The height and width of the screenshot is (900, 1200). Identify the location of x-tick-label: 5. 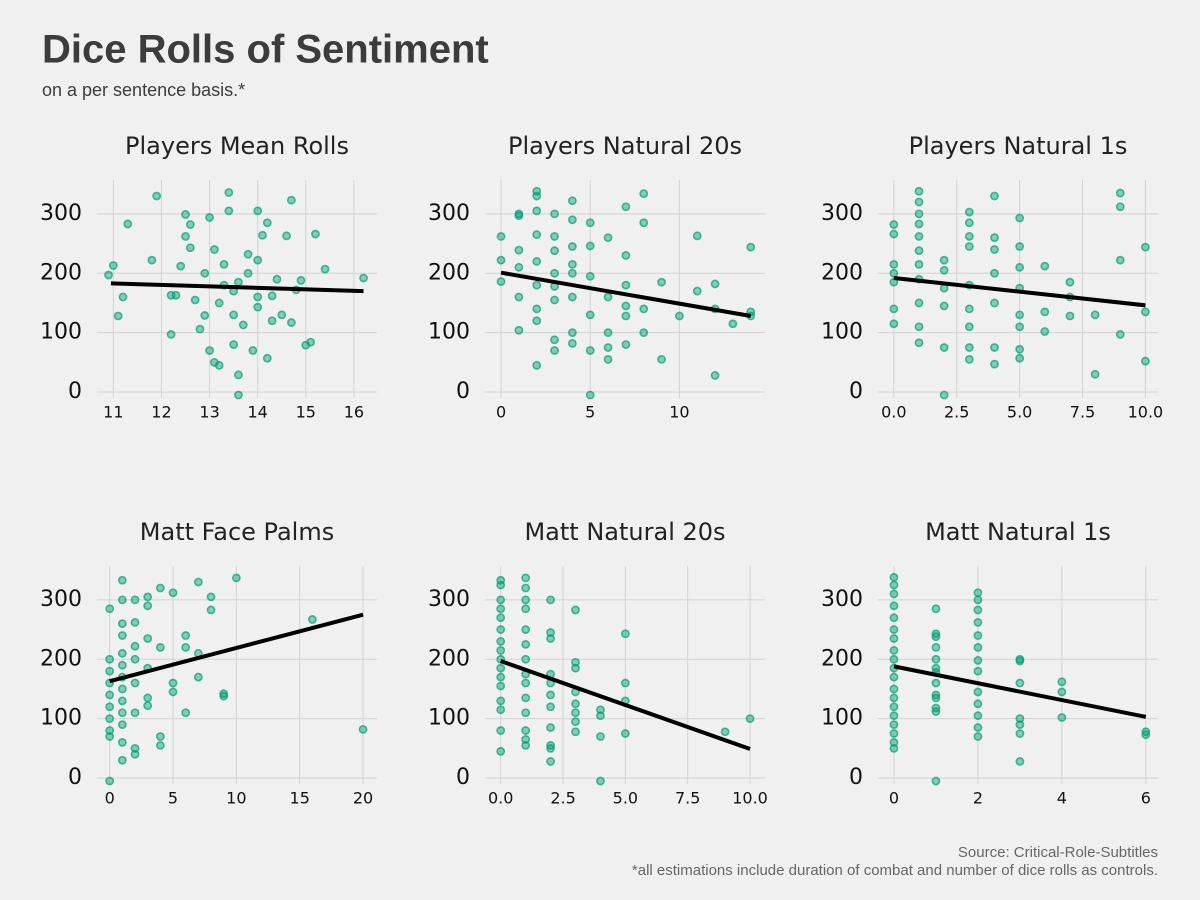
(173, 798).